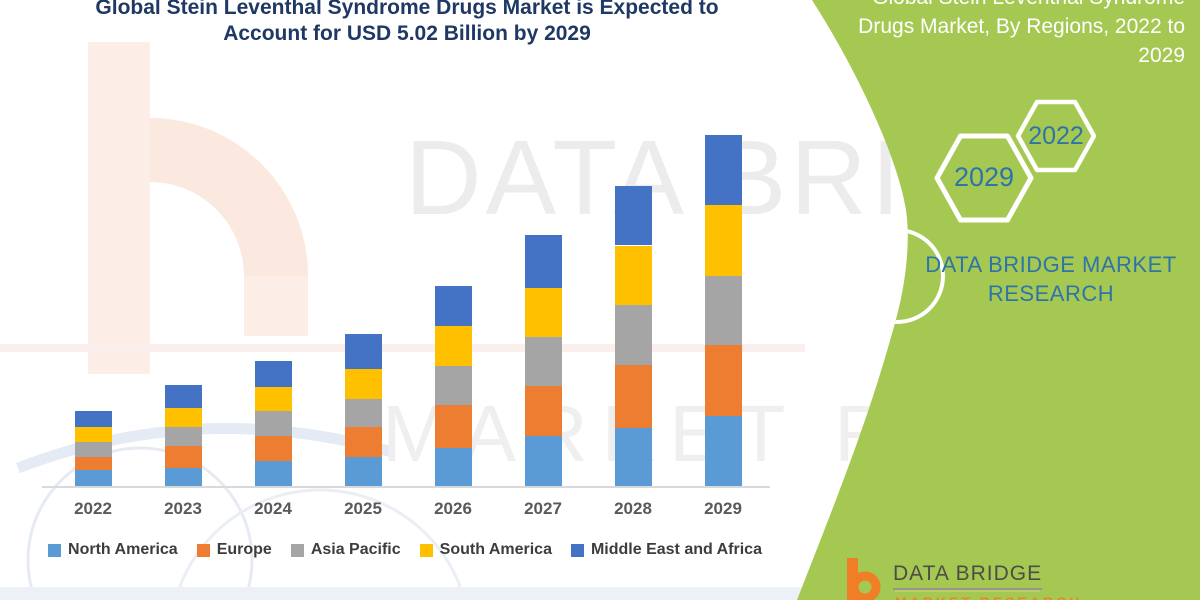 This screenshot has height=600, width=1200. I want to click on footer-logo: DATA BRIDGE MARKET RESEARCH, so click(993, 578).